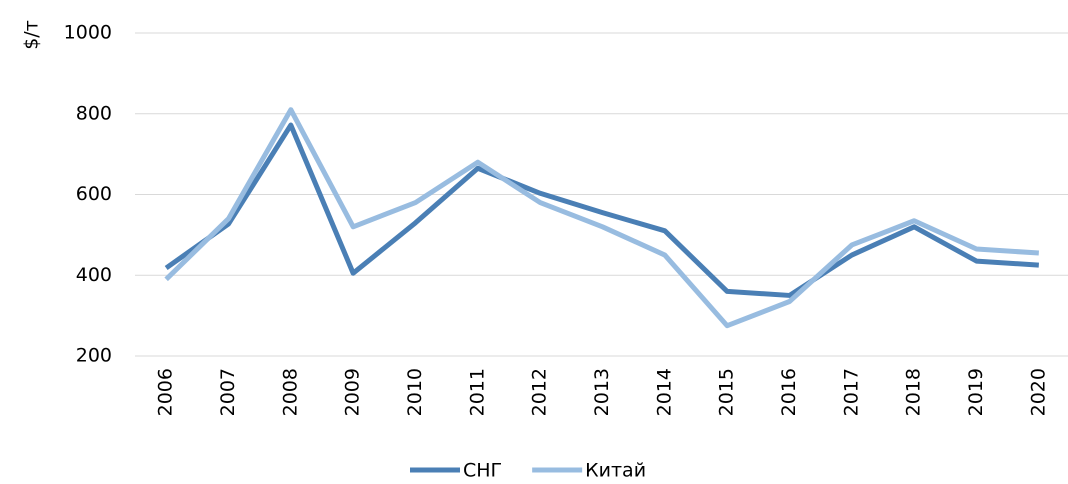  What do you see at coordinates (615, 471) in the screenshot?
I see `legend-label: Китай` at bounding box center [615, 471].